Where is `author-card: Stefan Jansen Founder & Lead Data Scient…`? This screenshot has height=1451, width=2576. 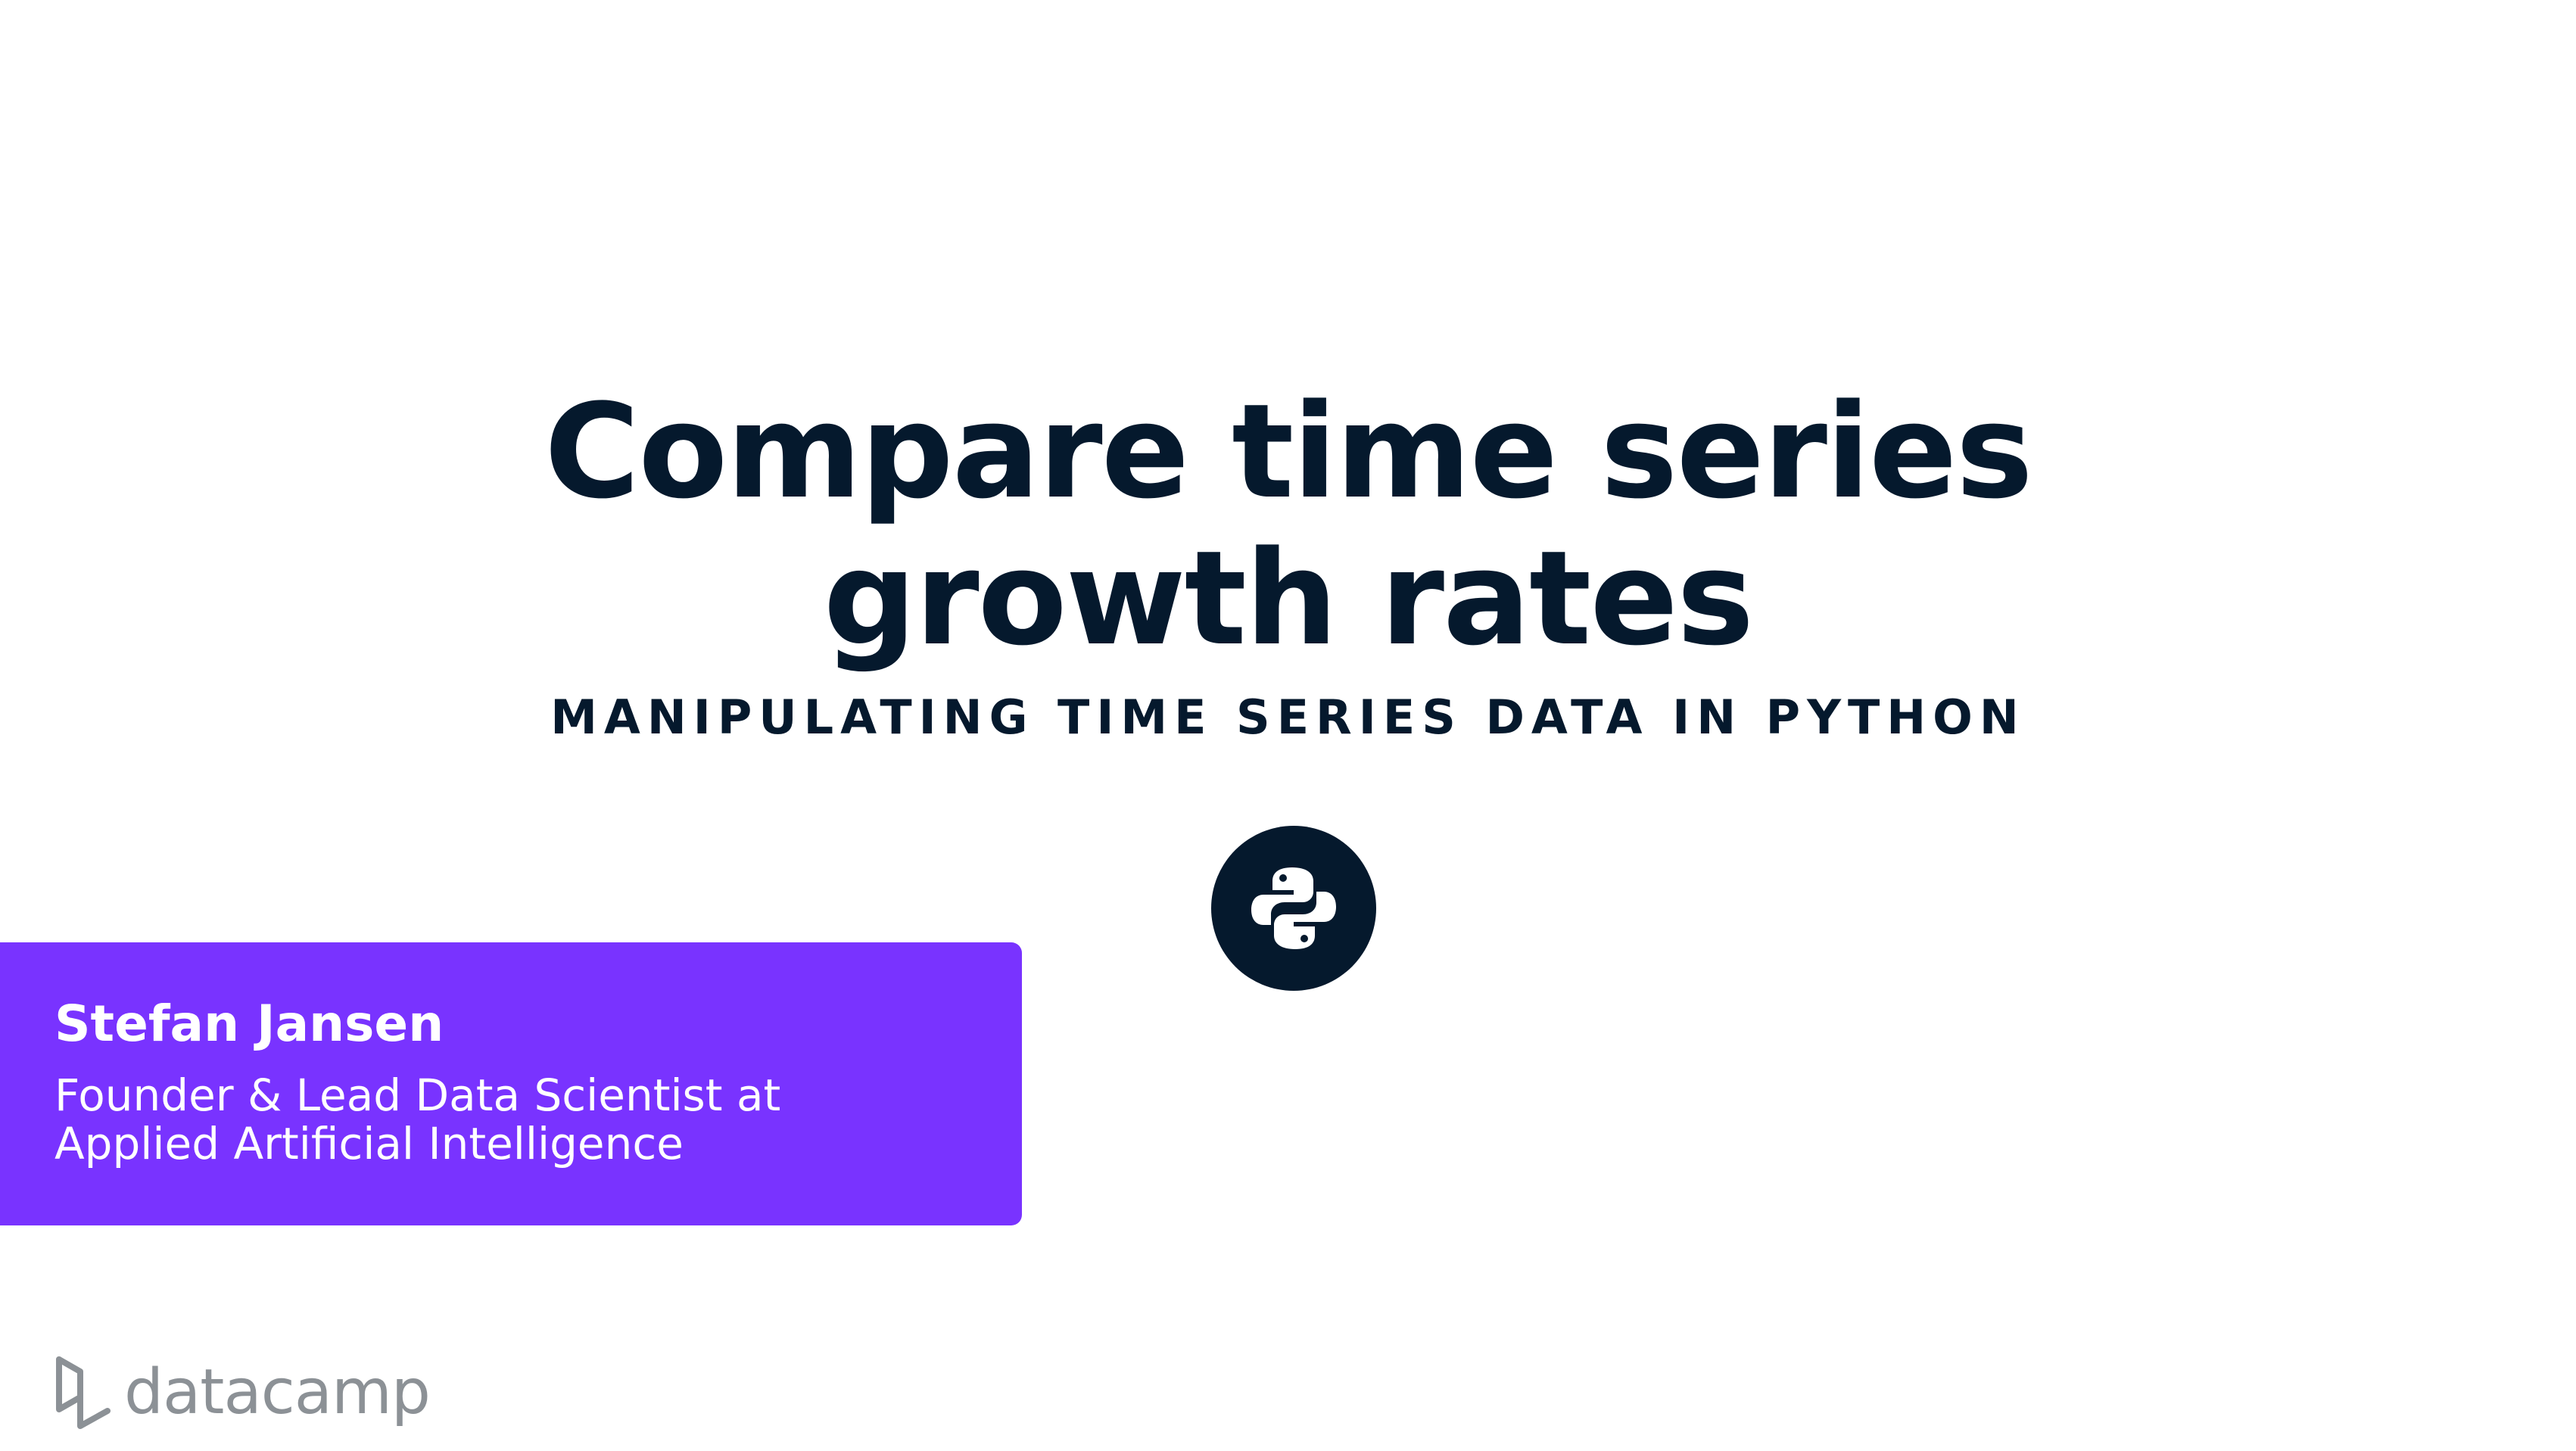
author-card: Stefan Jansen Founder & Lead Data Scient… is located at coordinates (511, 1083).